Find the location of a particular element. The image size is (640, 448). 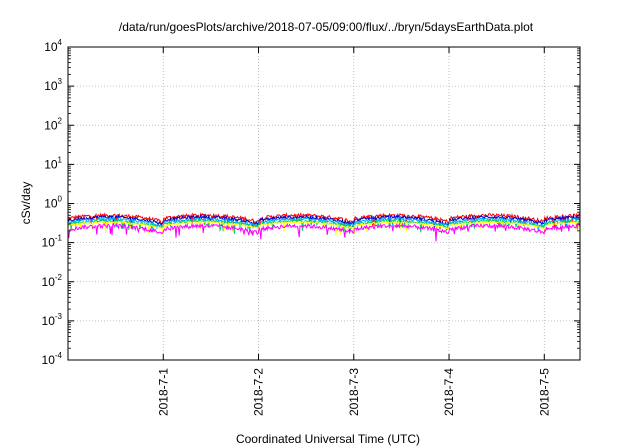

x-tick-label: 2018-7-1 is located at coordinates (163, 392).